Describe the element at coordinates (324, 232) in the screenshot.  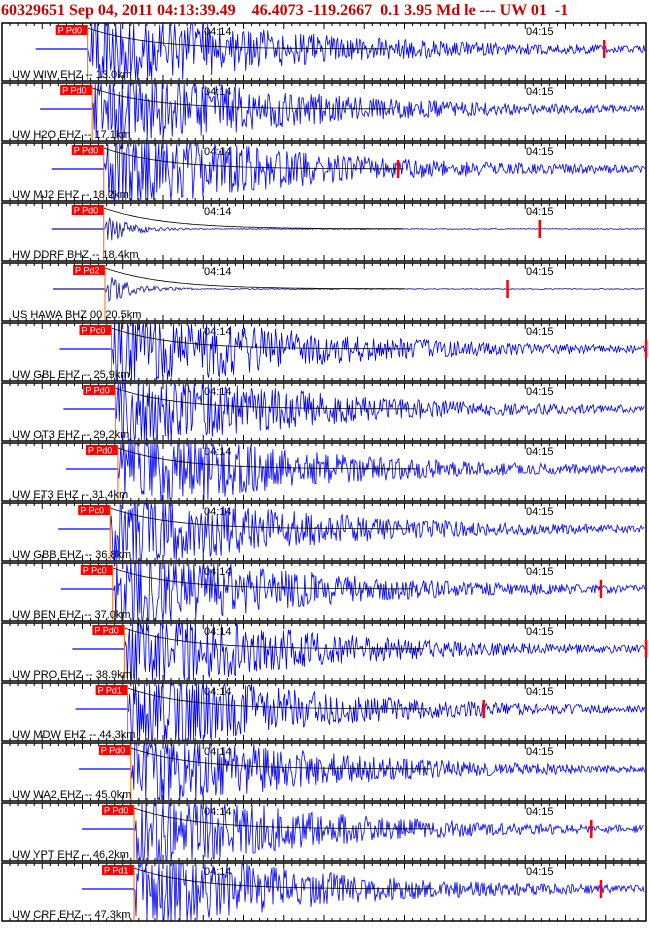
I see `seismogram-panel: 04:14 04:15 P Pd0 HW DDRF BHZ -- 18.4km` at that location.